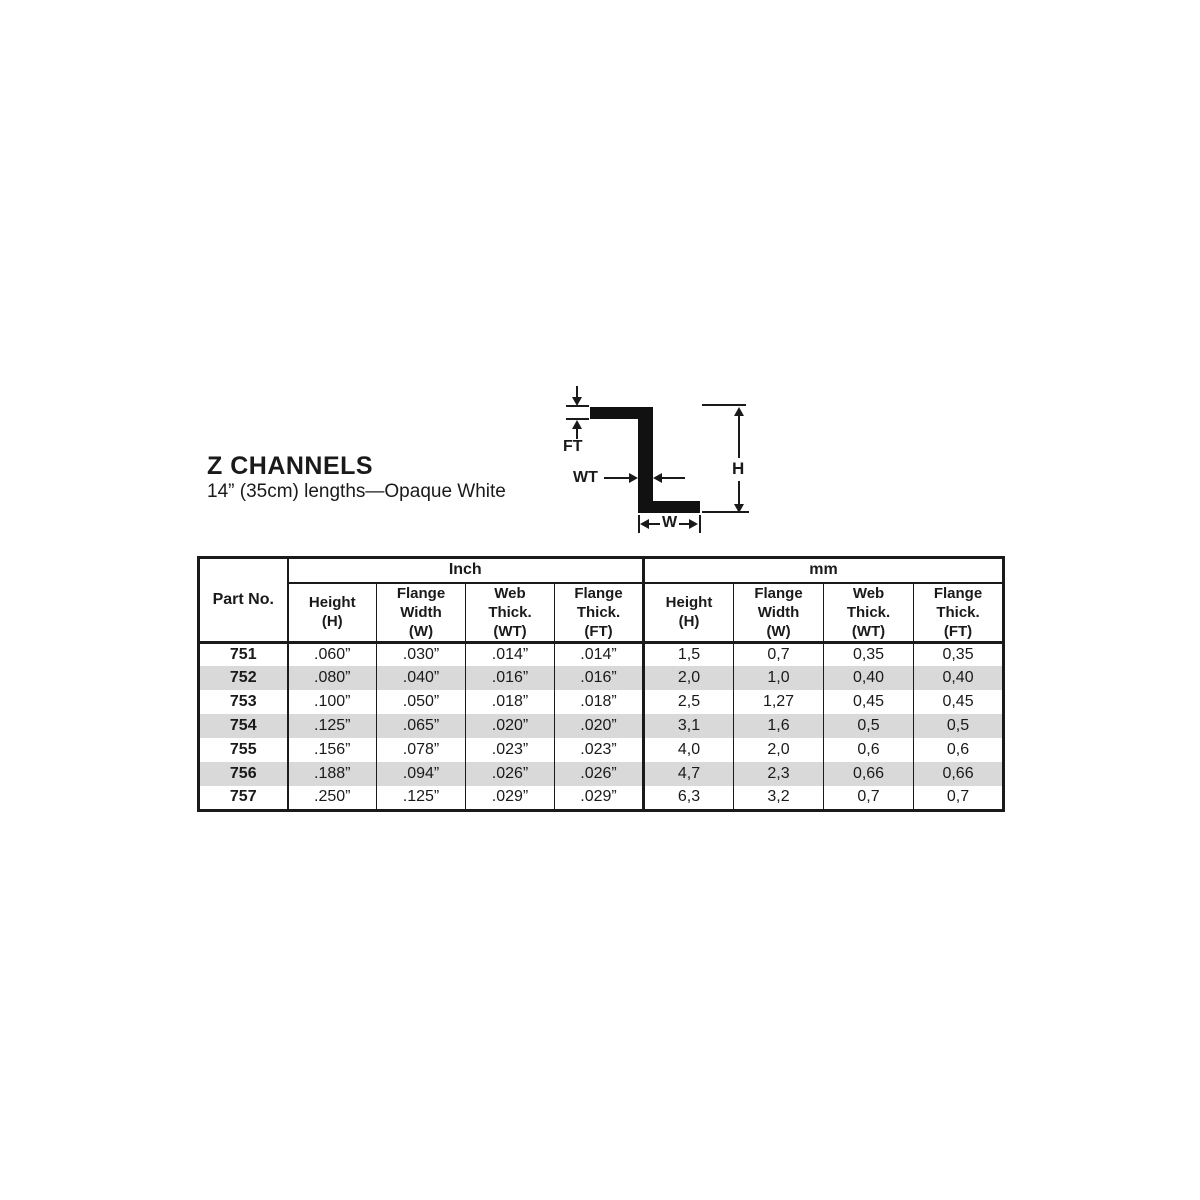 Image resolution: width=1200 pixels, height=1200 pixels. I want to click on table-row: 753.100” .050” .018” .018” 2,5 1,27 0,45 0,45, so click(601, 702).